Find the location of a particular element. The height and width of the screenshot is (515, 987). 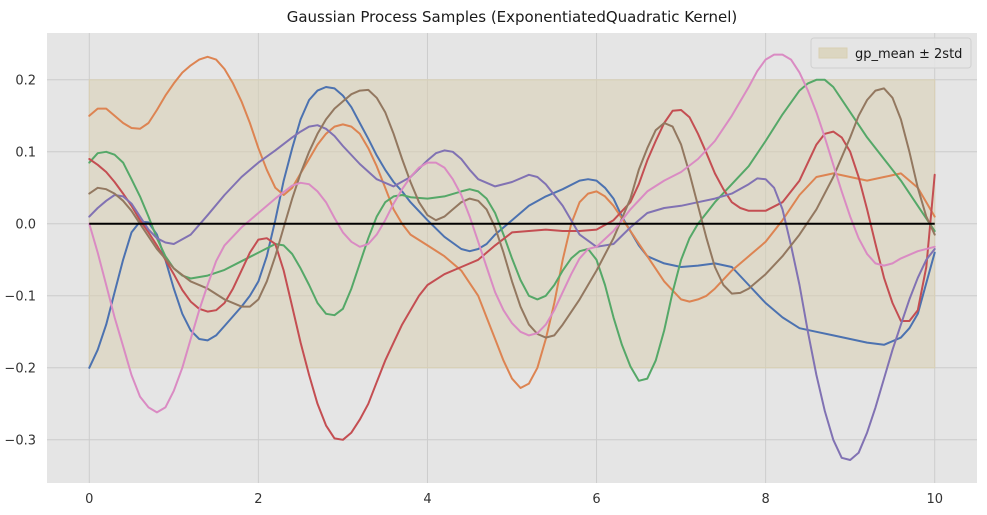

x-tick-label-5: 10 is located at coordinates (934, 499).